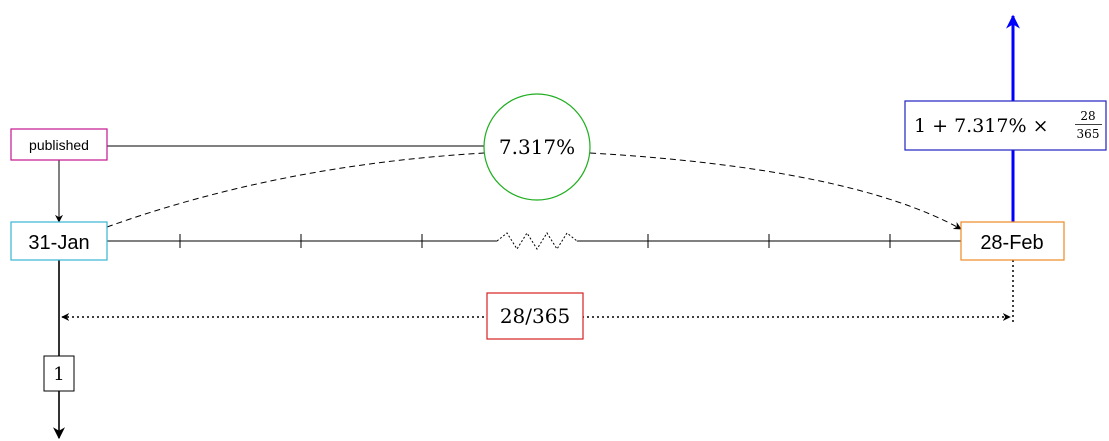  I want to click on timeline-axis, so click(534, 241).